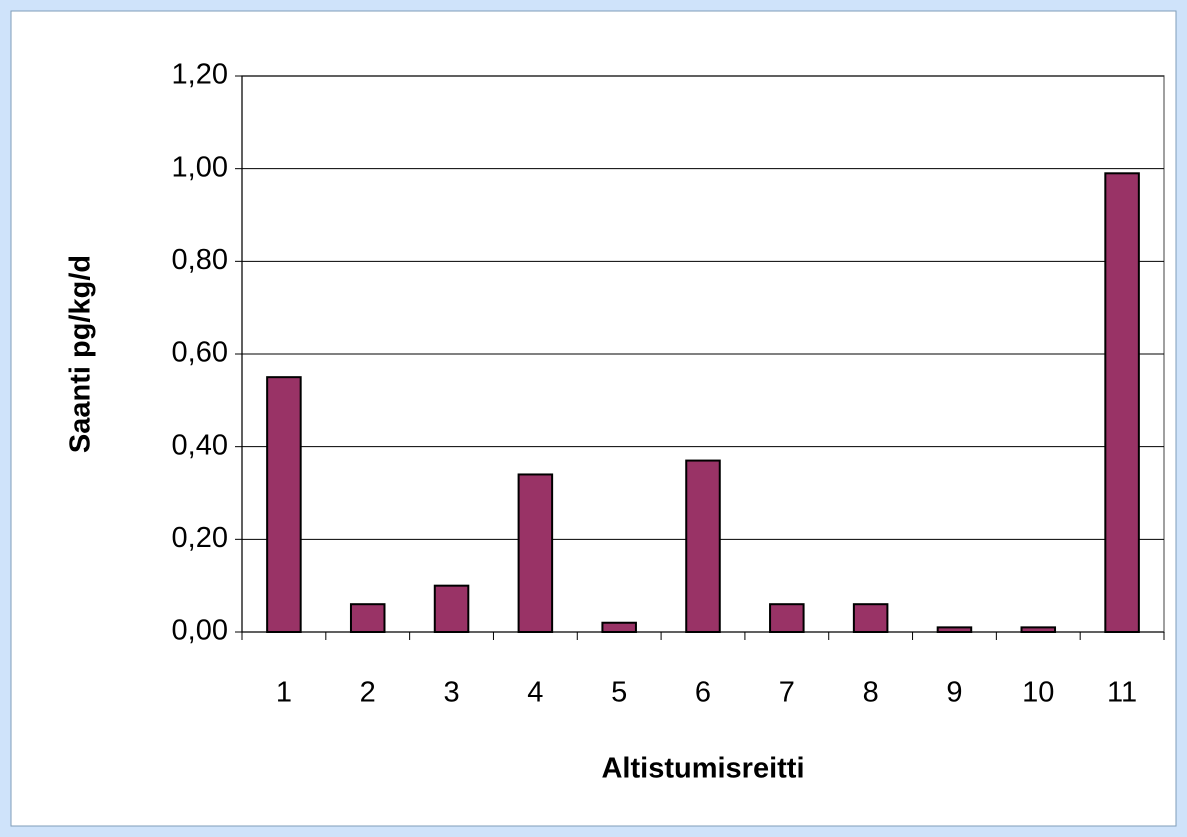  Describe the element at coordinates (702, 769) in the screenshot. I see `x-axis-title: Altistumisreitti` at that location.